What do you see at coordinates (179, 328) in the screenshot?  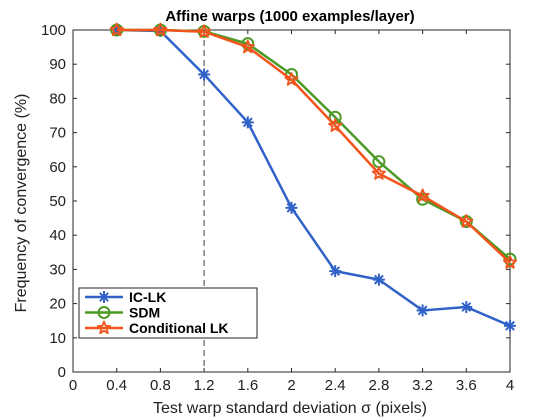 I see `legend-label: Conditional LK` at bounding box center [179, 328].